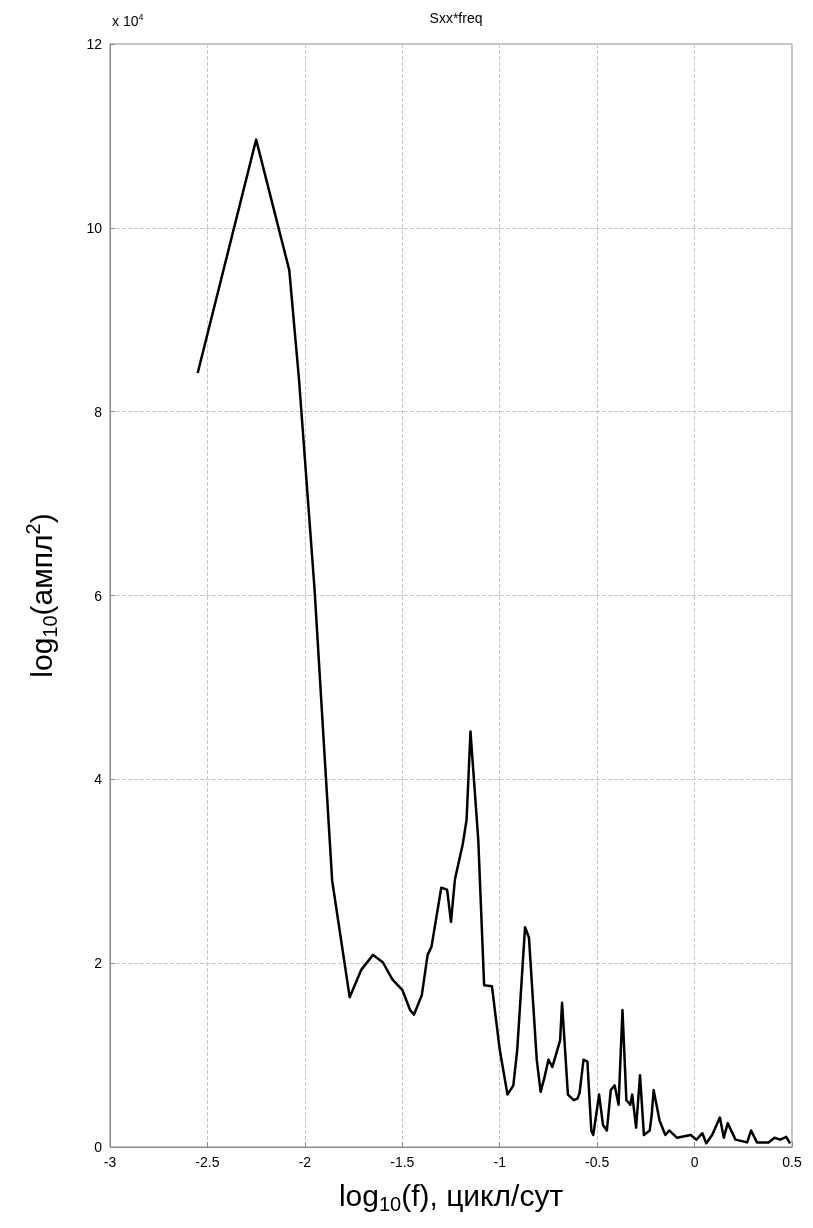 Image resolution: width=813 pixels, height=1228 pixels. What do you see at coordinates (694, 1162) in the screenshot?
I see `x-tick-label: 0` at bounding box center [694, 1162].